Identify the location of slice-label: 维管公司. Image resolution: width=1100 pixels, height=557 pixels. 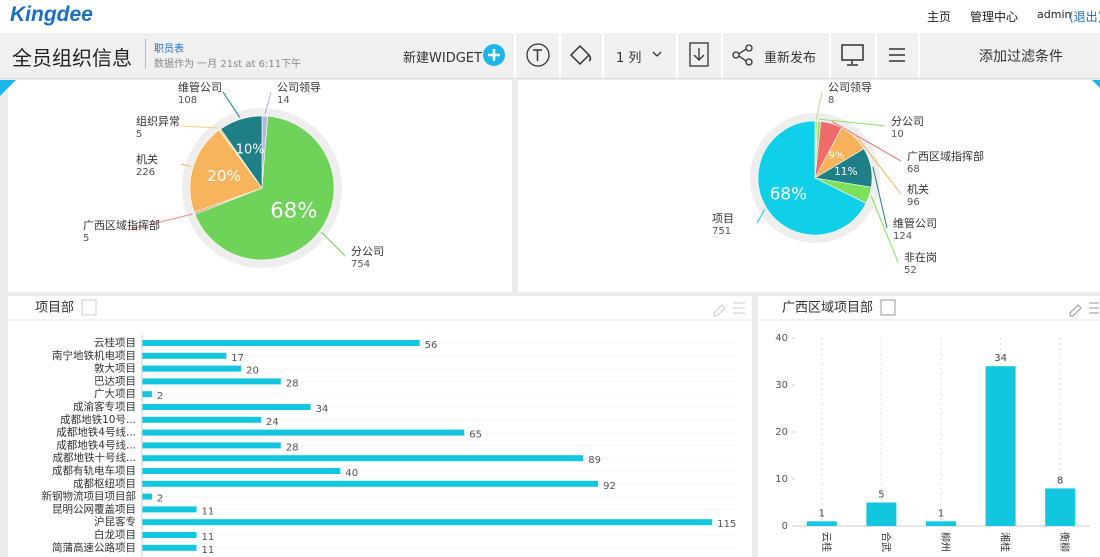
(915, 223).